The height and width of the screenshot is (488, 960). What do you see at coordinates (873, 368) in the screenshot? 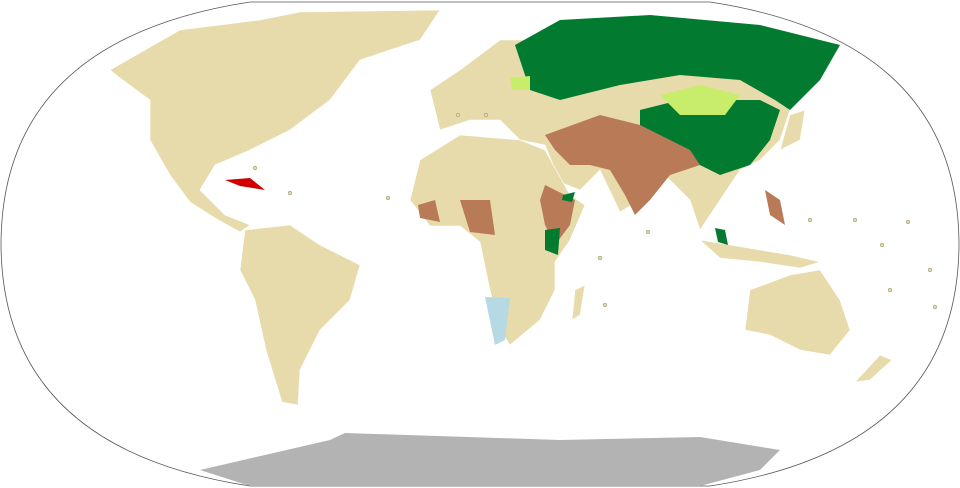
I see `new-zealand` at bounding box center [873, 368].